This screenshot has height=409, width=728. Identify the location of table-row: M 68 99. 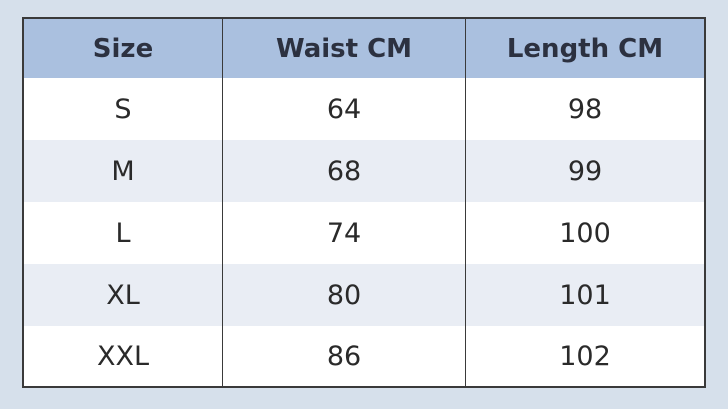
(364, 171).